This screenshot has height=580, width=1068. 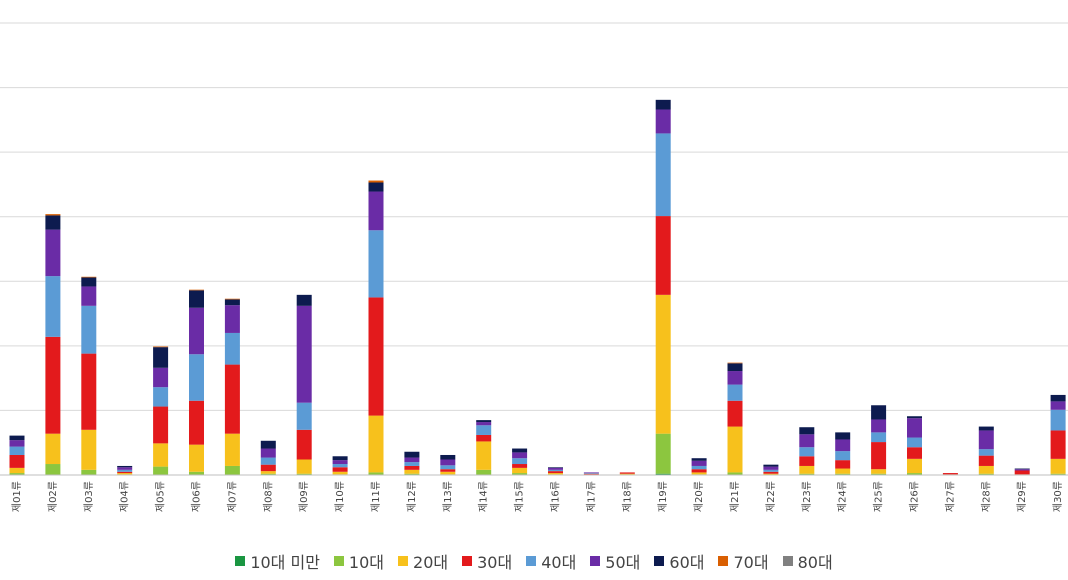 I want to click on legend-label: 20대, so click(x=431, y=562).